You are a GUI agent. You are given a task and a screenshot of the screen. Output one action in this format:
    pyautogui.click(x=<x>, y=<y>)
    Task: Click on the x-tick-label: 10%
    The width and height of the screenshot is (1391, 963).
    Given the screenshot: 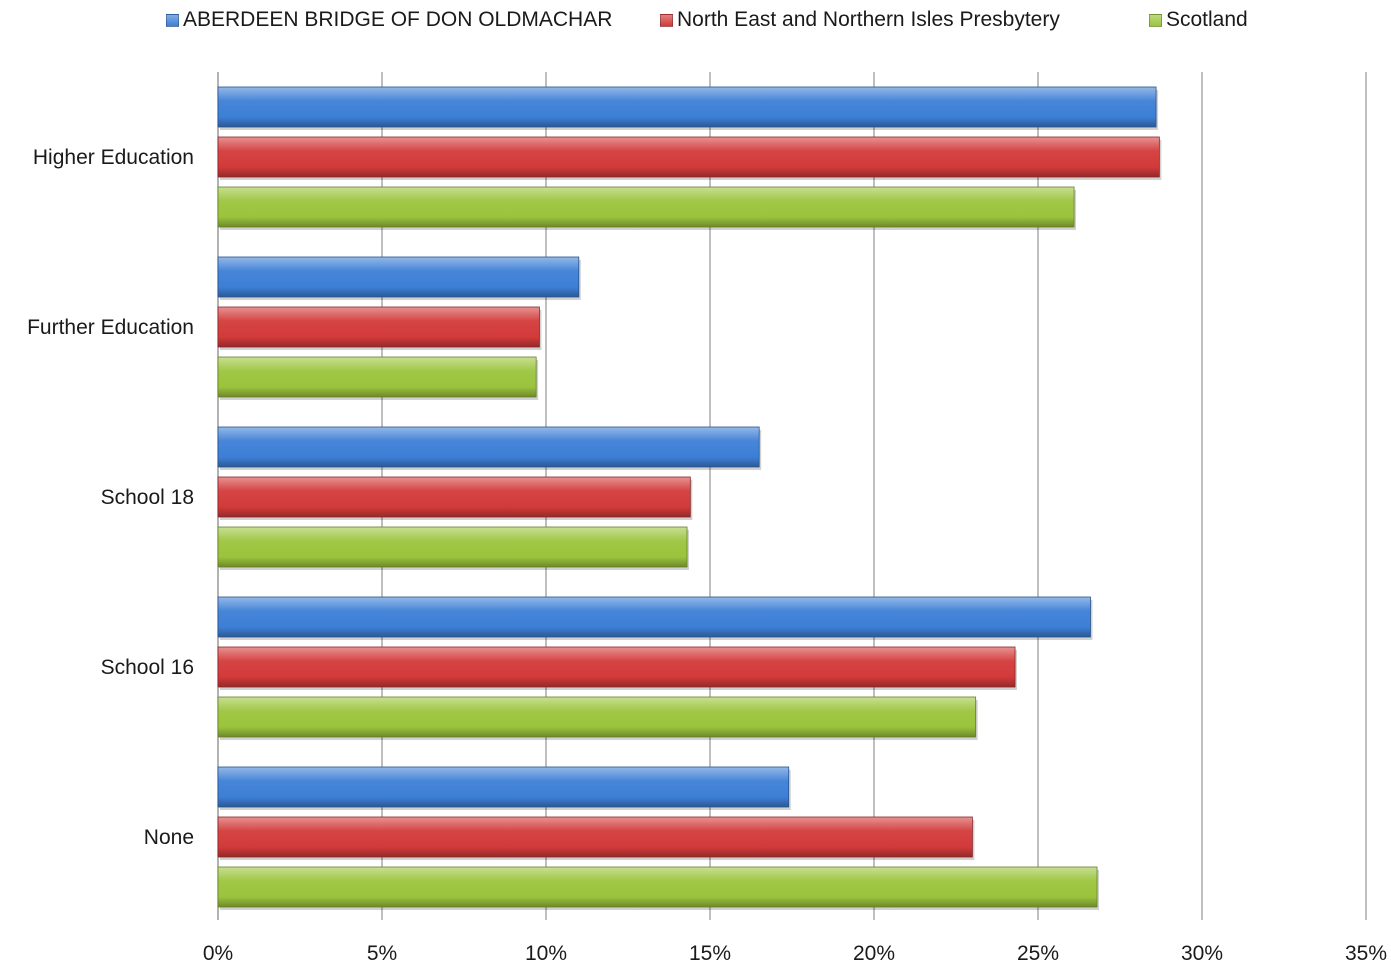 What is the action you would take?
    pyautogui.click(x=546, y=952)
    